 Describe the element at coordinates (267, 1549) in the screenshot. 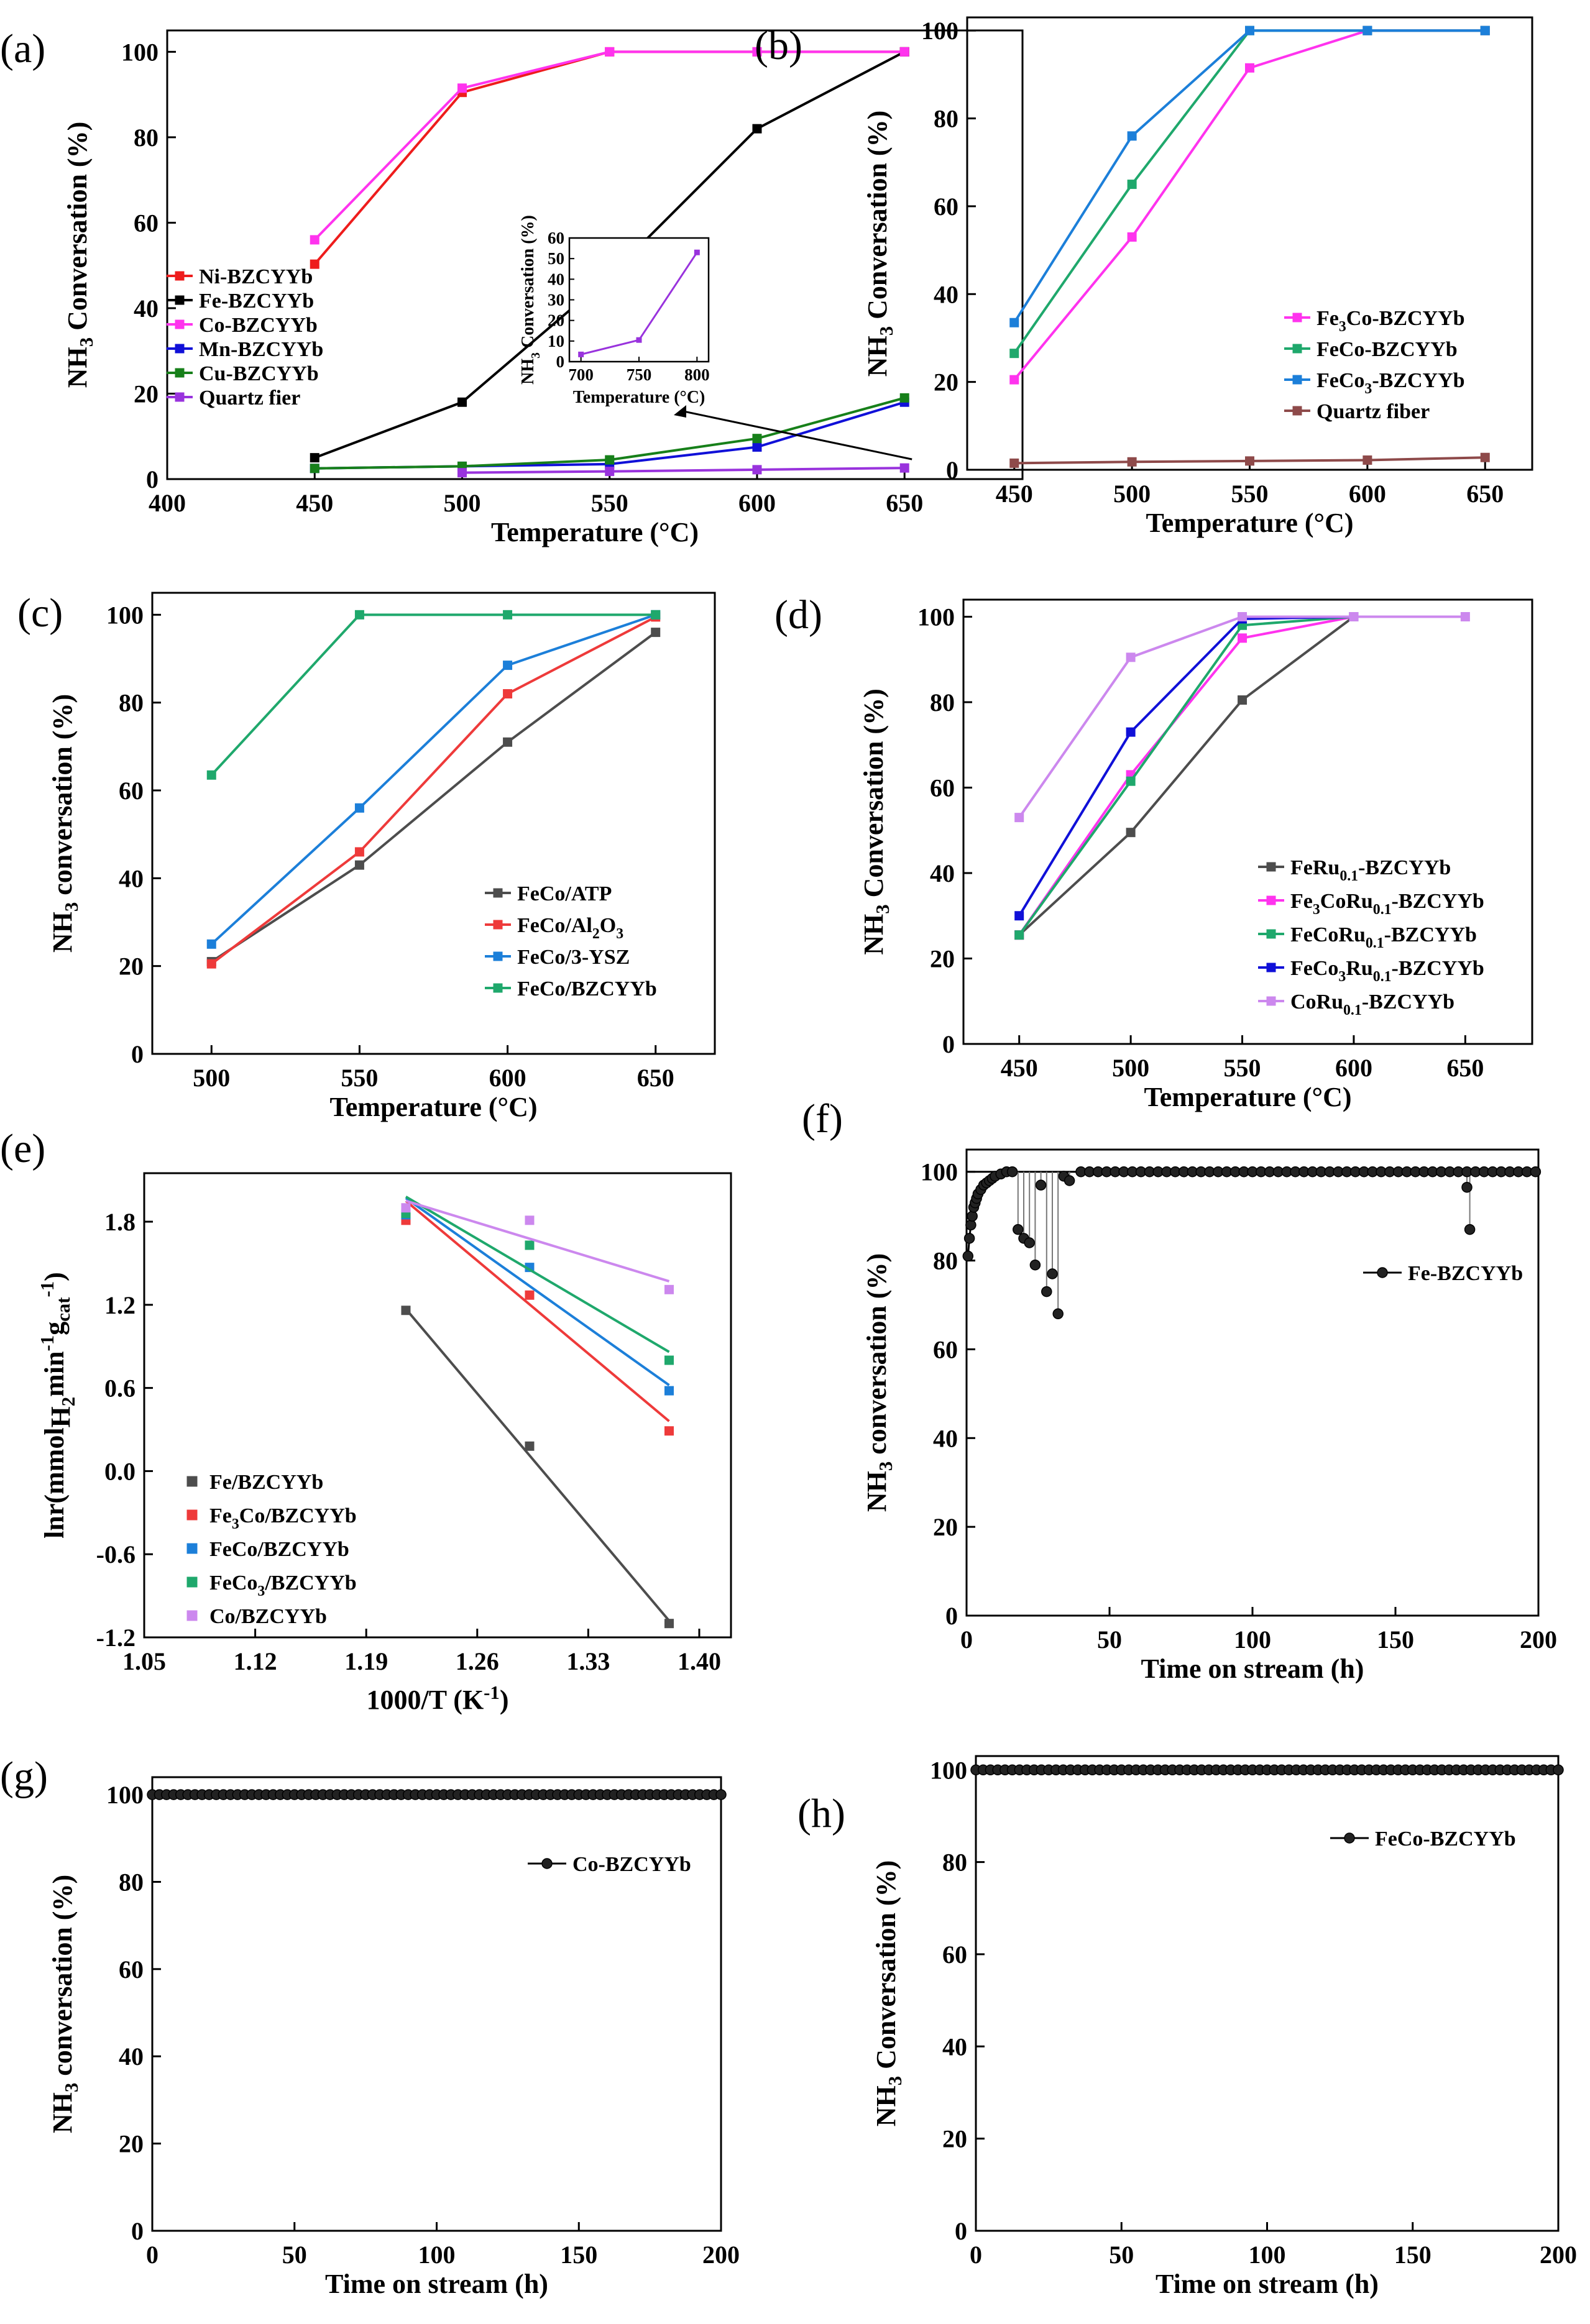

I see `legend-entry: FeCo/BZCYYb` at that location.